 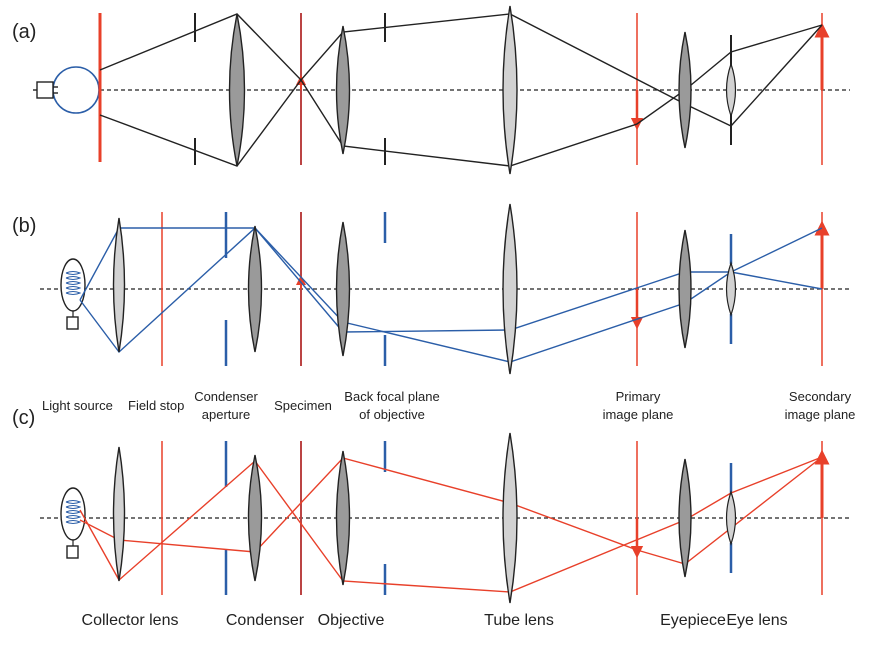 I want to click on lamp-icon, so click(x=66, y=90).